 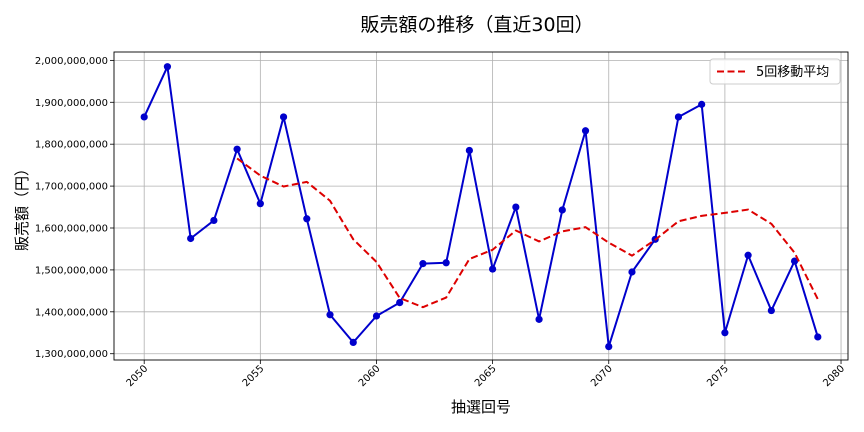 What do you see at coordinates (71, 312) in the screenshot?
I see `y-tick-label: 1,400,000,000` at bounding box center [71, 312].